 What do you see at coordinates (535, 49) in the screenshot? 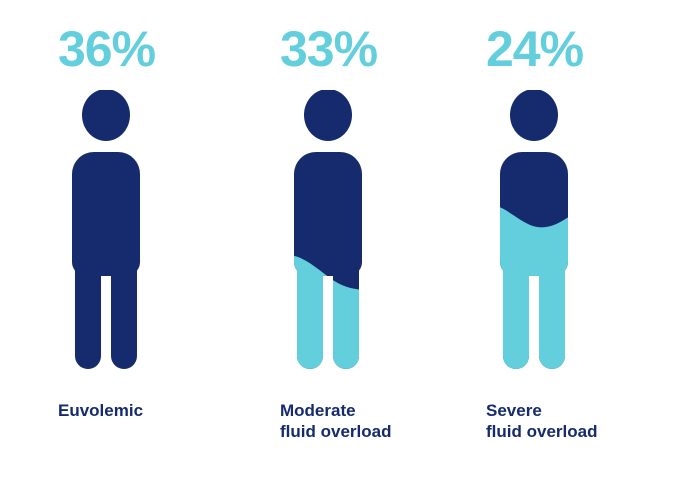
I see `percent-value-severe: 24%` at bounding box center [535, 49].